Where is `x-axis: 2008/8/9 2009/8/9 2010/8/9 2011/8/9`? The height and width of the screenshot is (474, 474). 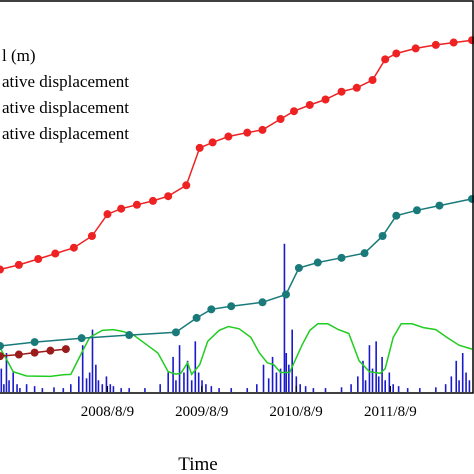 x-axis: 2008/8/9 2009/8/9 2010/8/9 2011/8/9 is located at coordinates (249, 403).